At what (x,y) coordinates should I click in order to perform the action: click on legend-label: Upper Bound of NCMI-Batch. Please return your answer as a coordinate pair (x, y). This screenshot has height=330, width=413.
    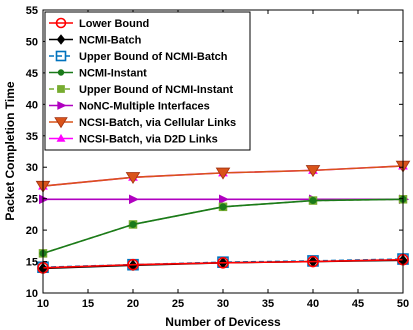
    Looking at the image, I should click on (153, 57).